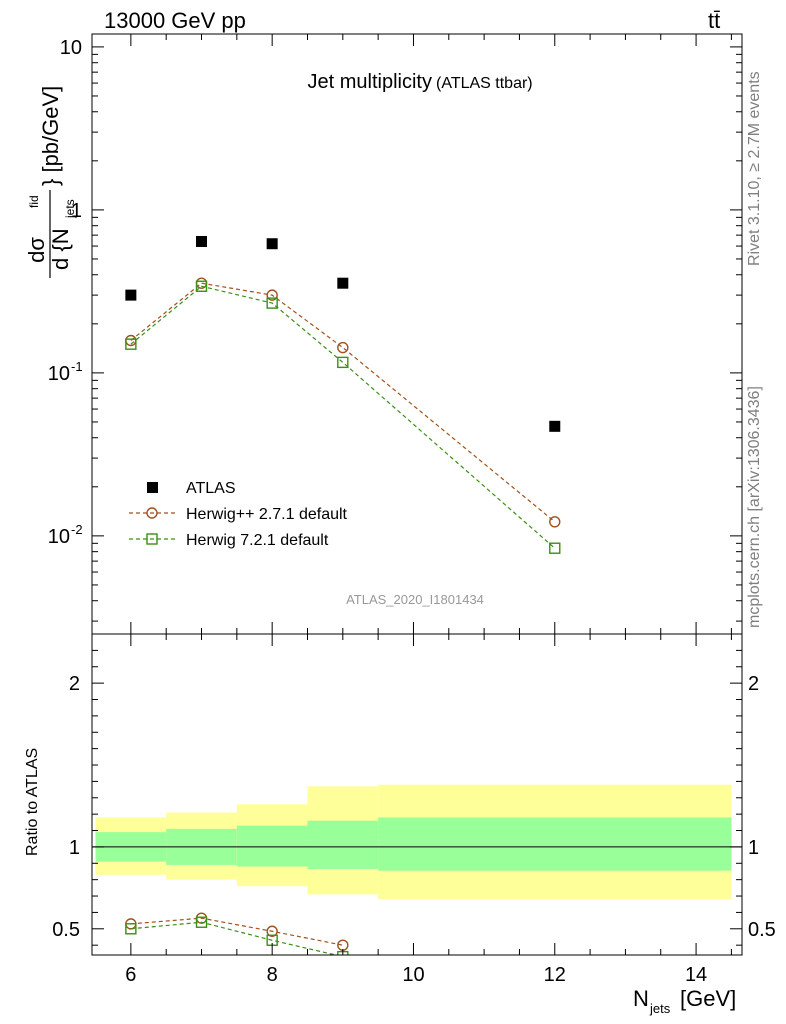 Image resolution: width=786 pixels, height=1024 pixels. I want to click on svg-text: d {N, so click(60, 249).